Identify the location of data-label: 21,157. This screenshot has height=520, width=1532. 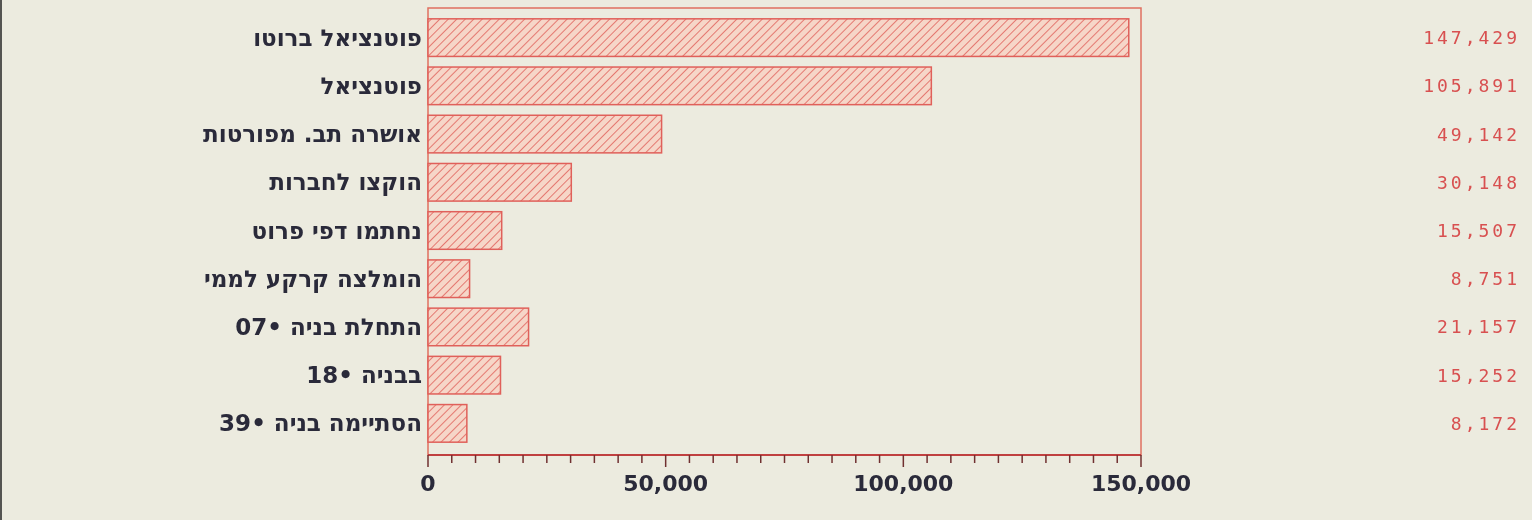
(1478, 327).